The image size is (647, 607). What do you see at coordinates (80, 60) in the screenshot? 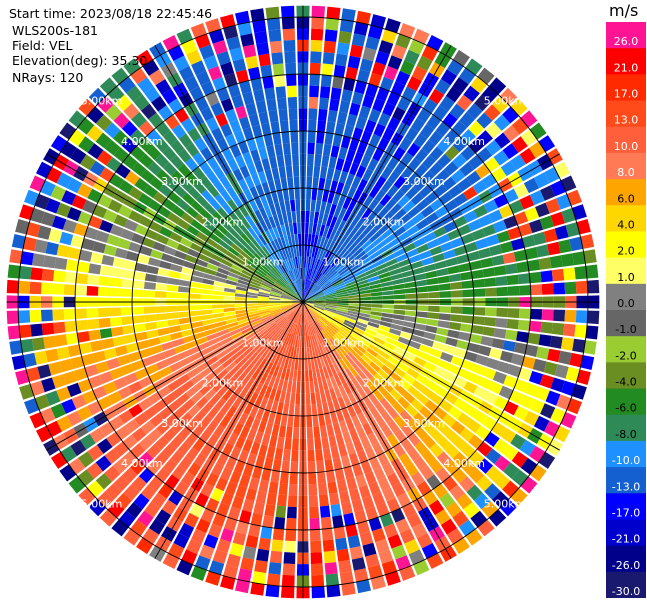
I see `elevation-text: Elevation(deg): 35.30` at bounding box center [80, 60].